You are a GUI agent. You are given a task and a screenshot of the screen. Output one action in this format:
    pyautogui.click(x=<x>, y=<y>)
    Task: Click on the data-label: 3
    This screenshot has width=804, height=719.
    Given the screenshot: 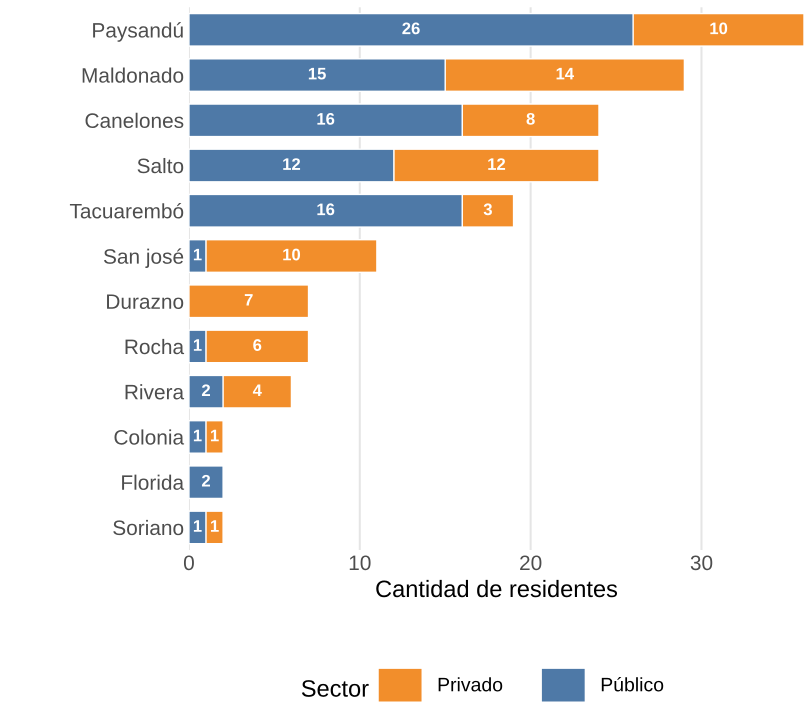 What is the action you would take?
    pyautogui.click(x=488, y=209)
    